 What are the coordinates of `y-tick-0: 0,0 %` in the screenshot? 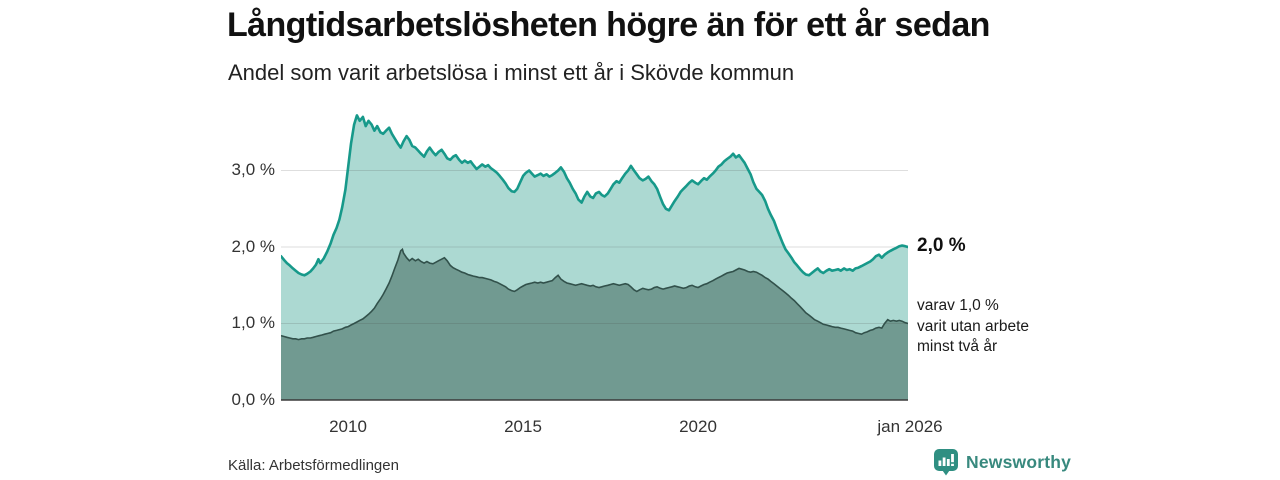 It's located at (253, 399).